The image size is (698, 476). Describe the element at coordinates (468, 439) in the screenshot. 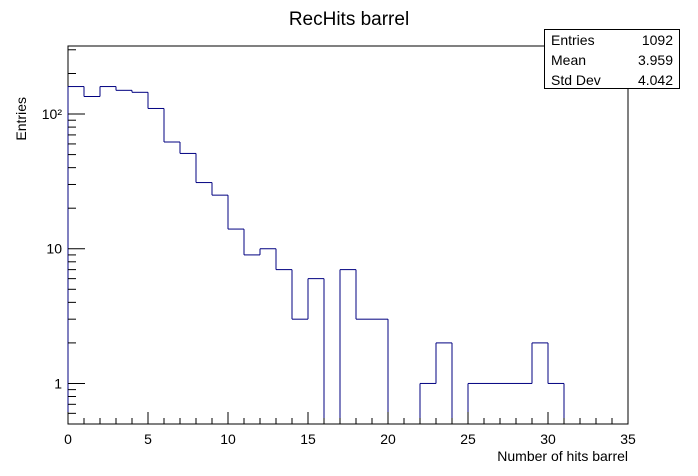

I see `x-tick-label: 25` at that location.